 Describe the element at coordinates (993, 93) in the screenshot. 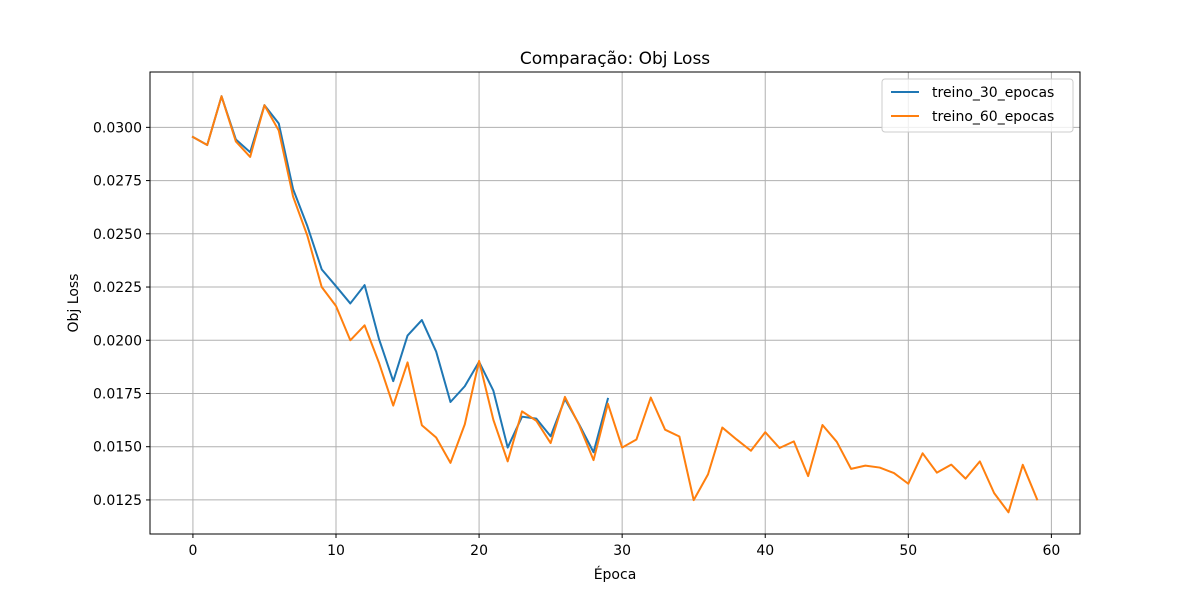

I see `legend-label-series-1: treino_30_epocas` at that location.